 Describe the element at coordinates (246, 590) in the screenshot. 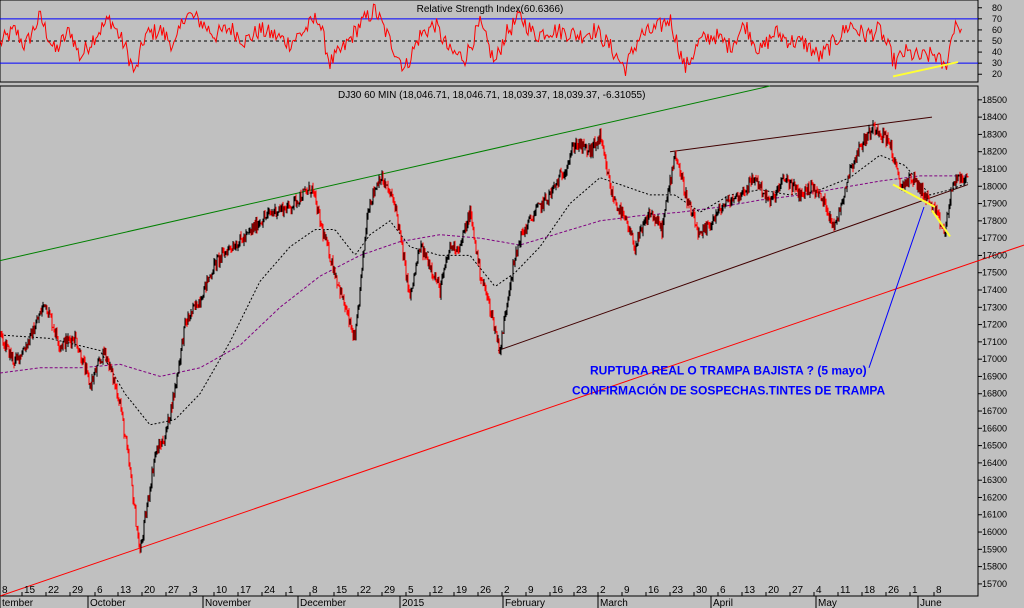

I see `x-tick-label: 17` at that location.